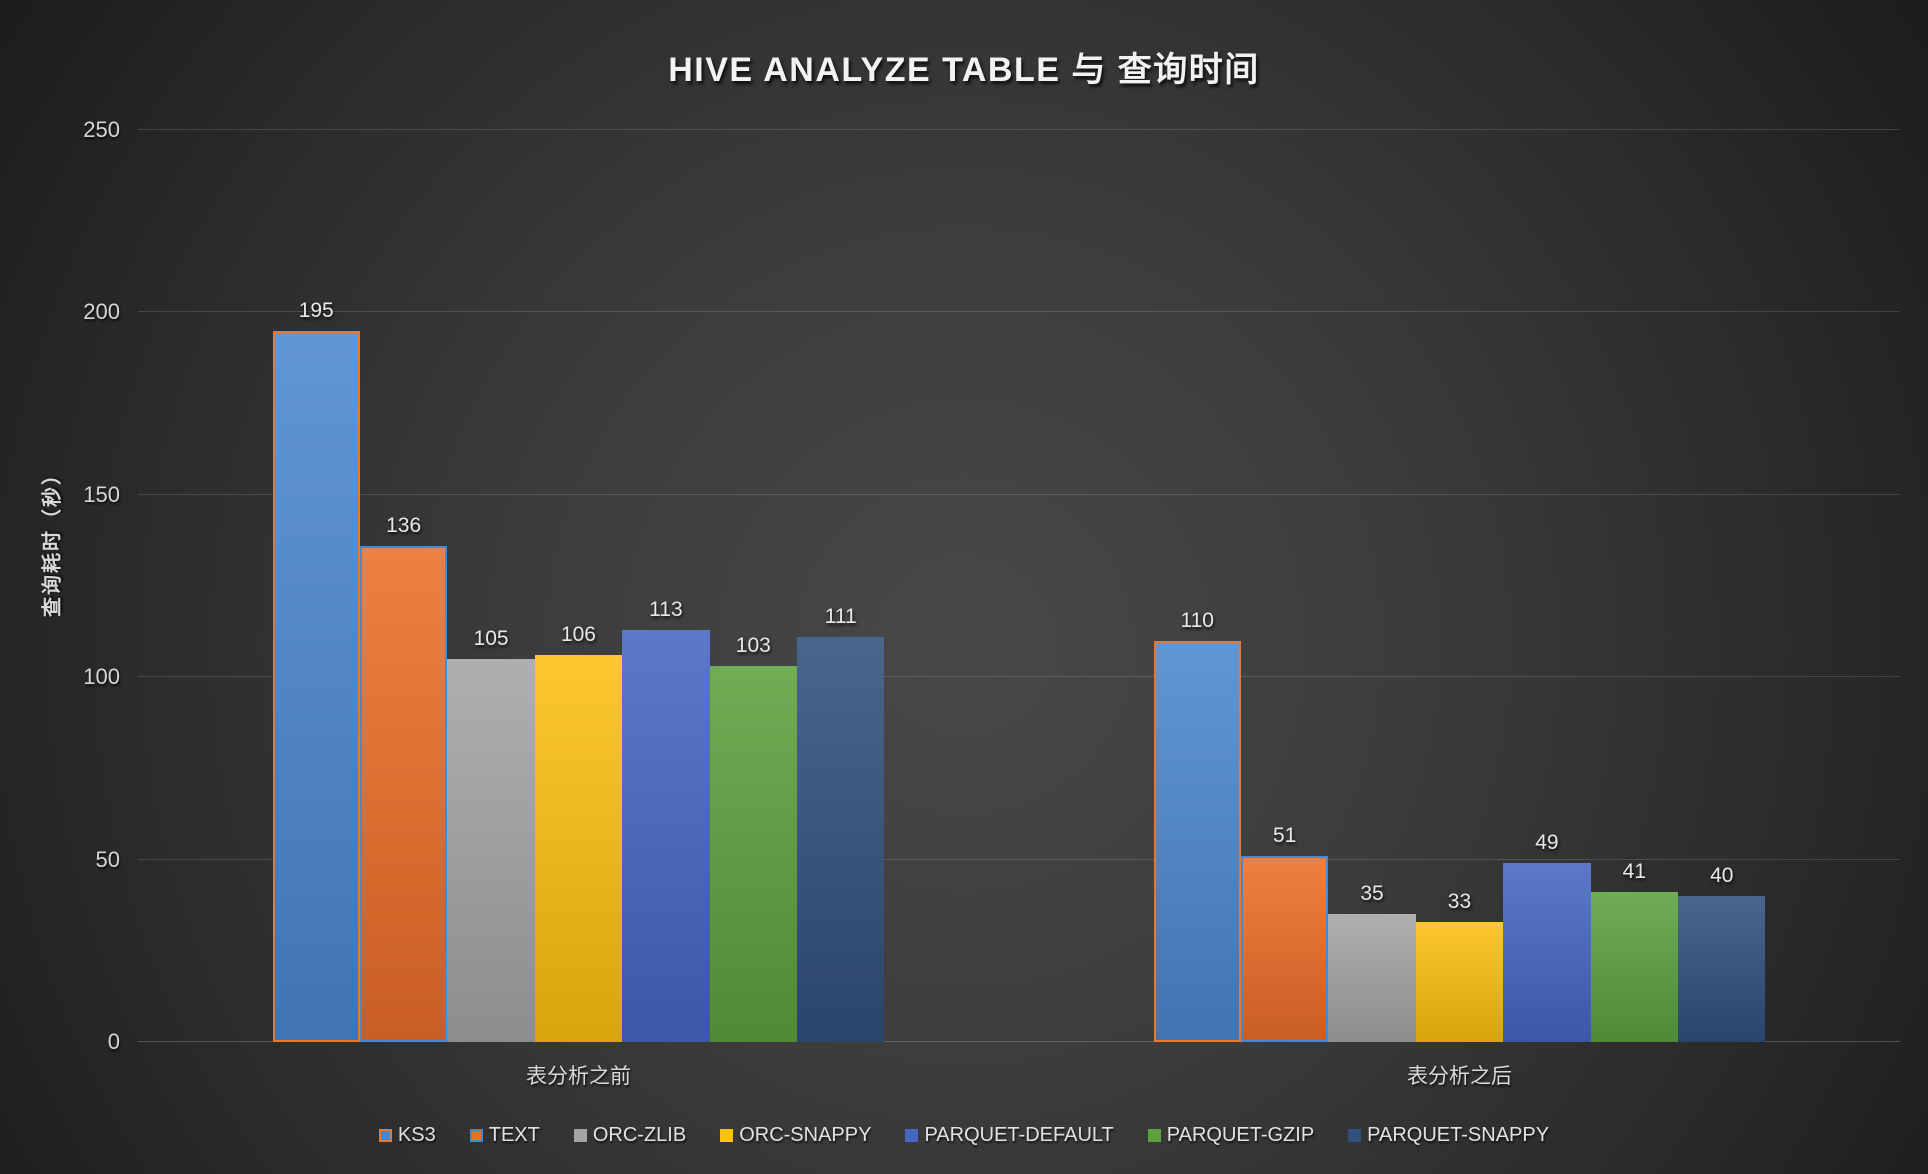 Image resolution: width=1928 pixels, height=1174 pixels. I want to click on legend-label: ORC-ZLIB, so click(639, 1135).